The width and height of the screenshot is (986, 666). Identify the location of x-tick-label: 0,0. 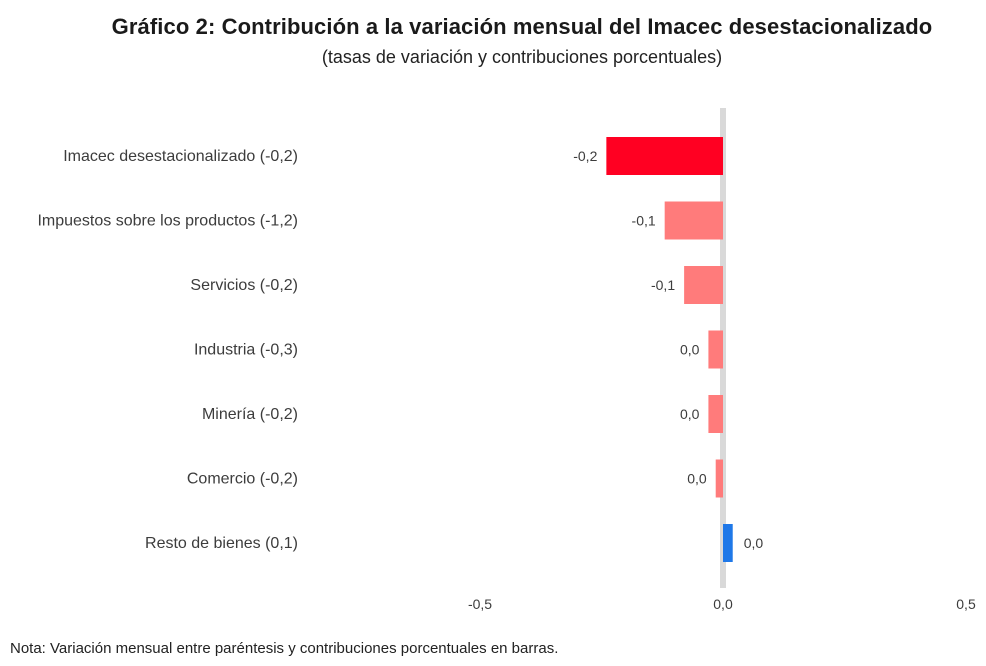
(723, 604).